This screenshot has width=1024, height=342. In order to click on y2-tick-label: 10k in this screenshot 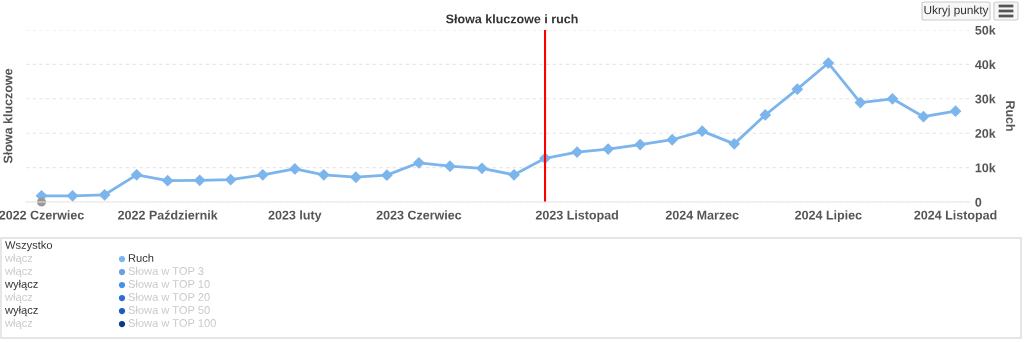, I will do `click(985, 168)`.